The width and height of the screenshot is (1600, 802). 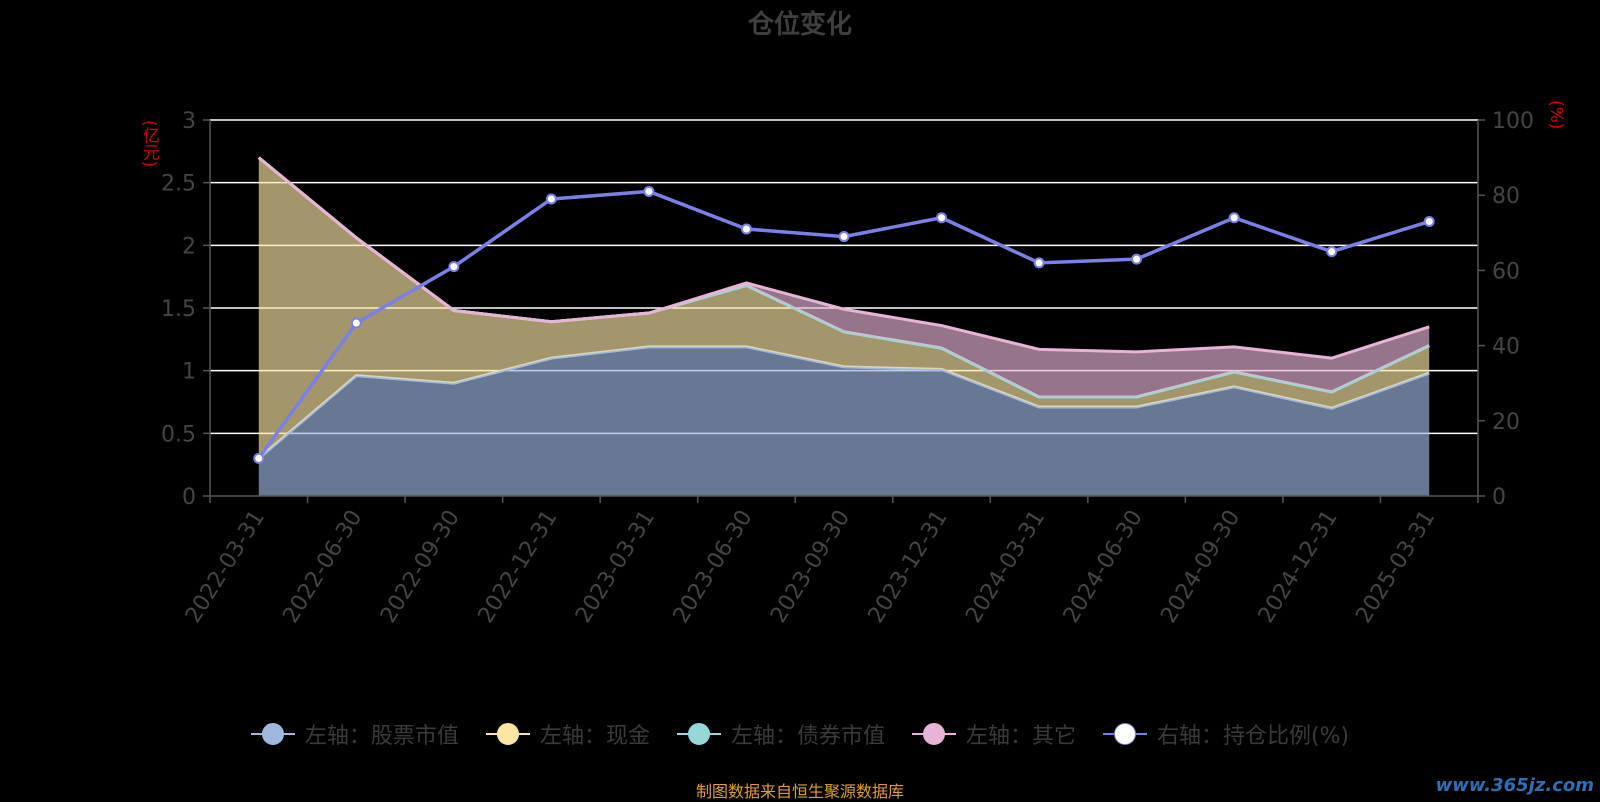 I want to click on y-right-tick-label-3: 60, so click(x=1506, y=271).